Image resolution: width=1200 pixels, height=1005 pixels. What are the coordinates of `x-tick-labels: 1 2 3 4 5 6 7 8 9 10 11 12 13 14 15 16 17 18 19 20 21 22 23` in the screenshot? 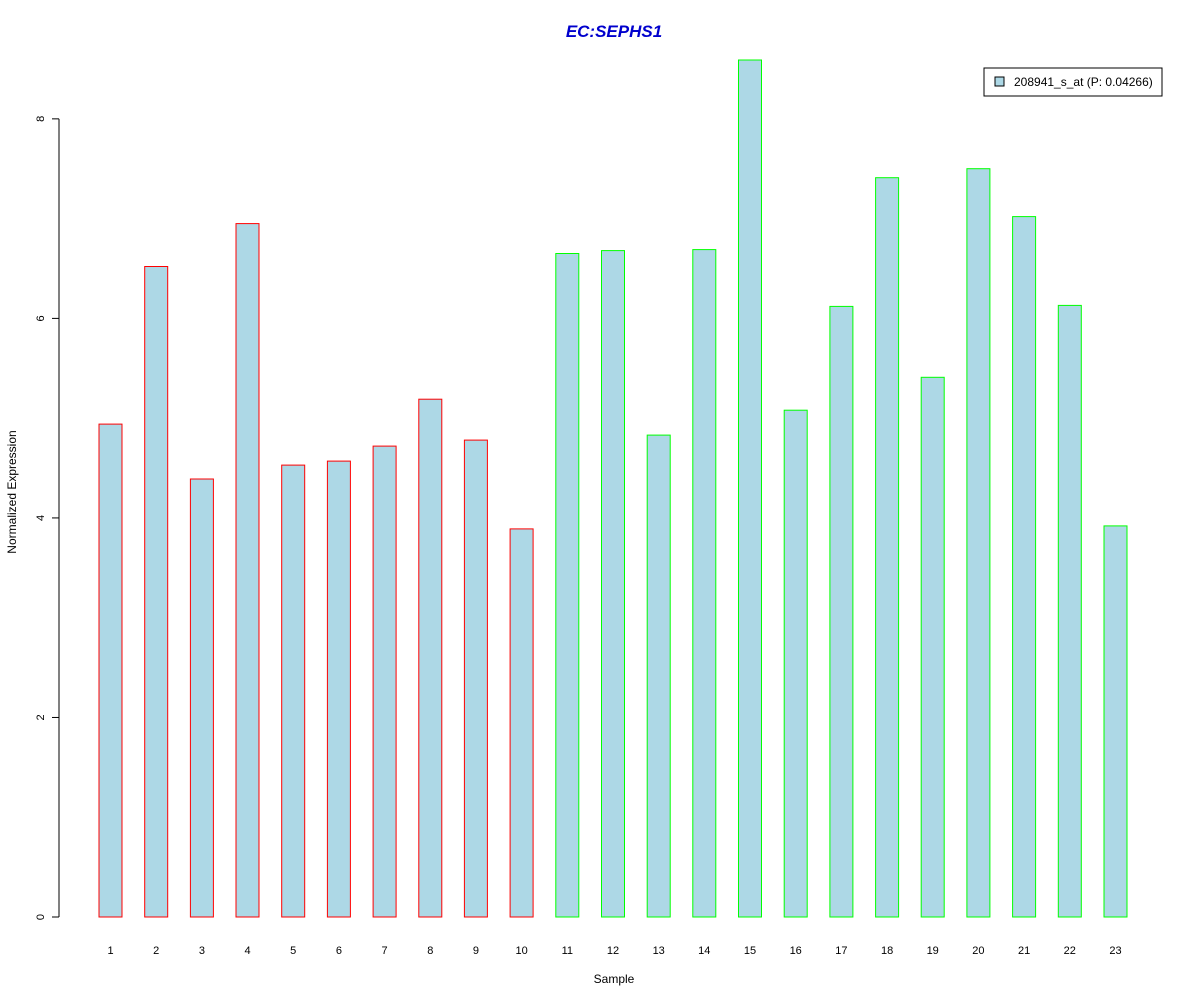 It's located at (614, 951).